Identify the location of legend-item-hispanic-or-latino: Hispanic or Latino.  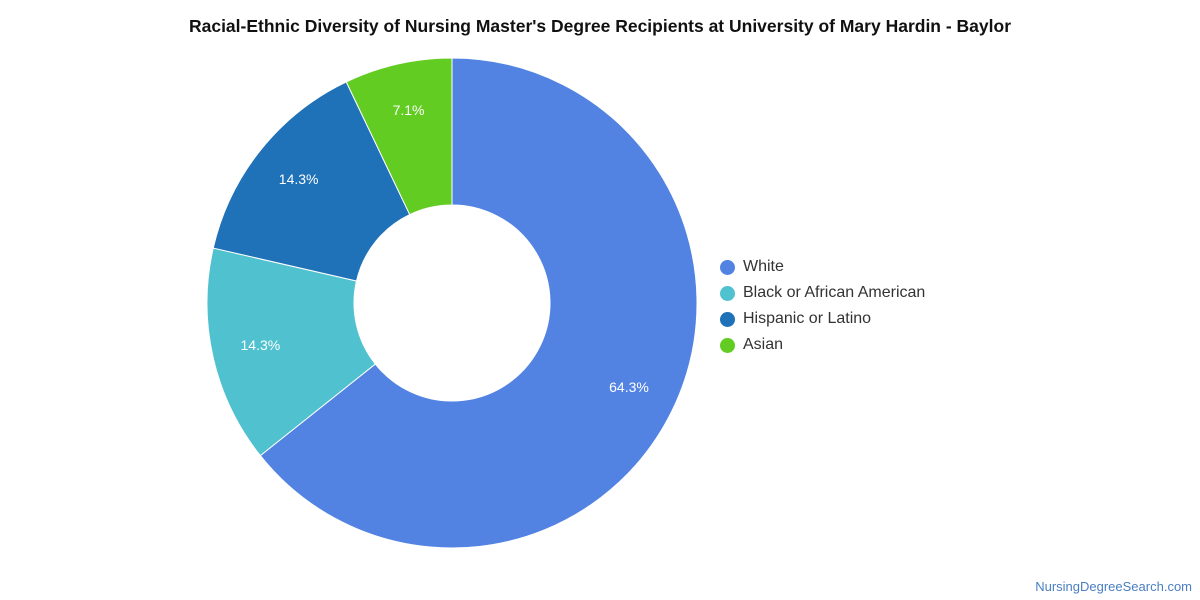
(822, 319).